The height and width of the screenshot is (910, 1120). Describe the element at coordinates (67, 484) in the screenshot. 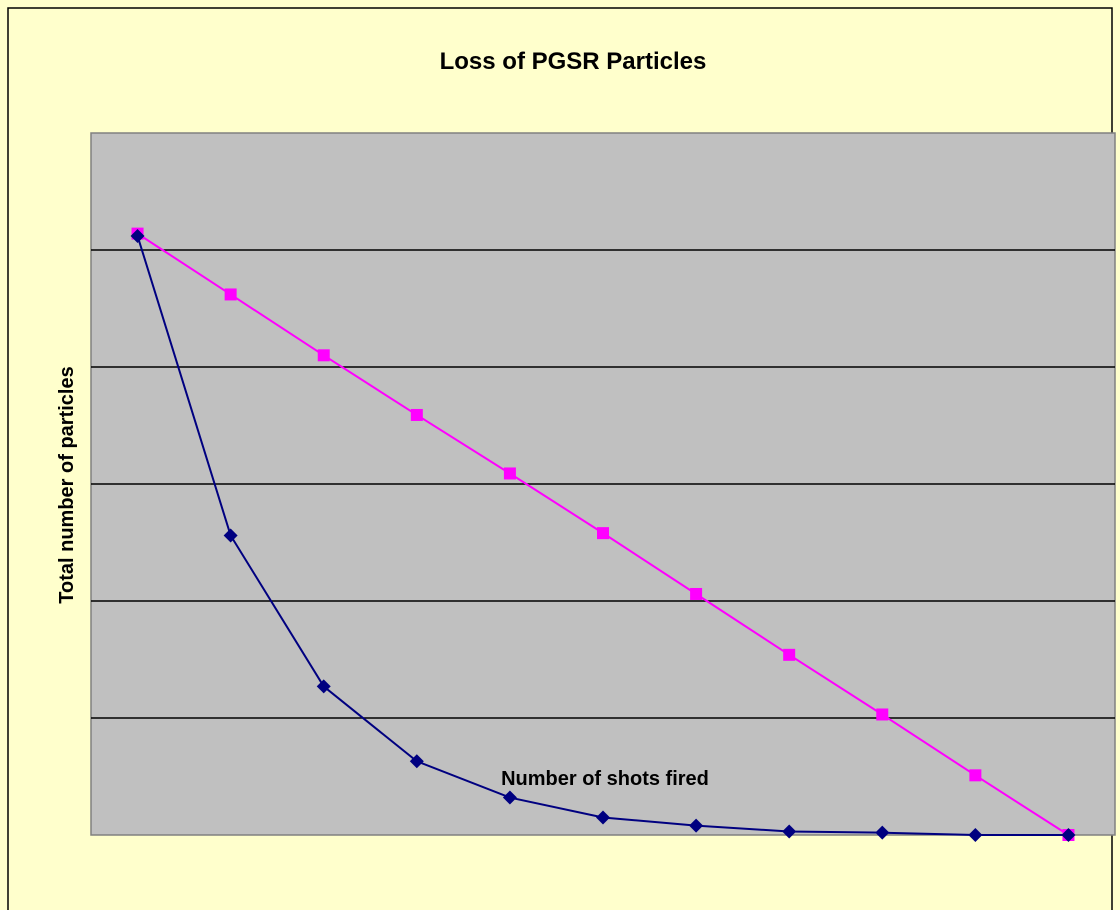

I see `y-axis-label: Total number of particles` at that location.